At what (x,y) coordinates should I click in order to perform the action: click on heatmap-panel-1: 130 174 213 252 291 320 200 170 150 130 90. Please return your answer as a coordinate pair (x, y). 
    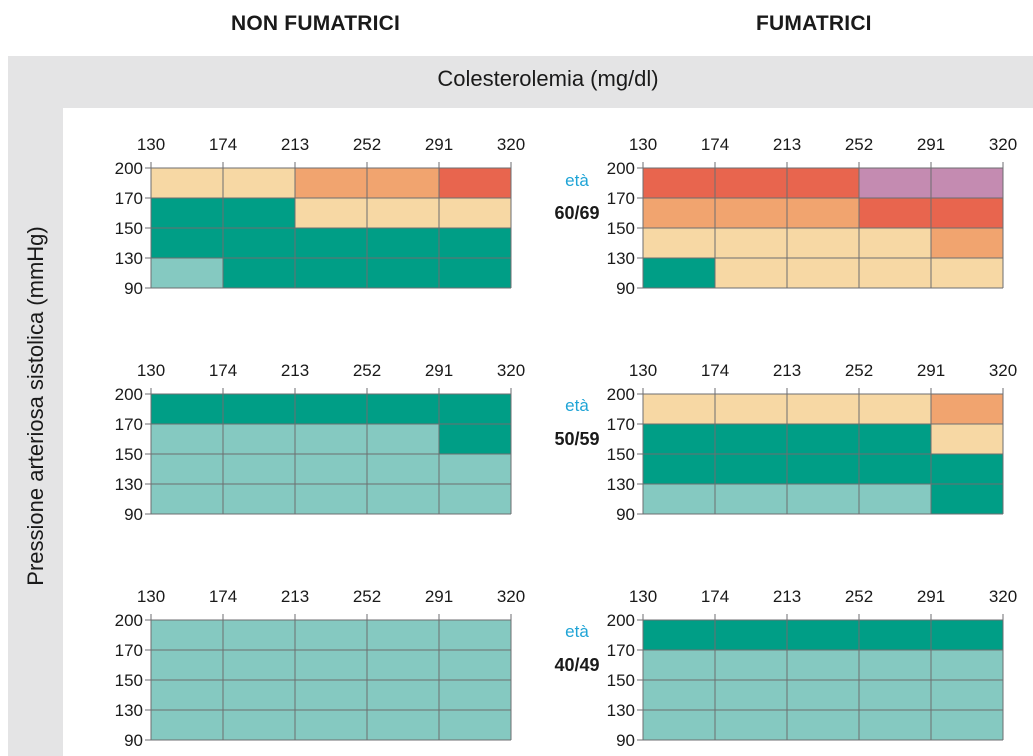
    Looking at the image, I should click on (320, 216).